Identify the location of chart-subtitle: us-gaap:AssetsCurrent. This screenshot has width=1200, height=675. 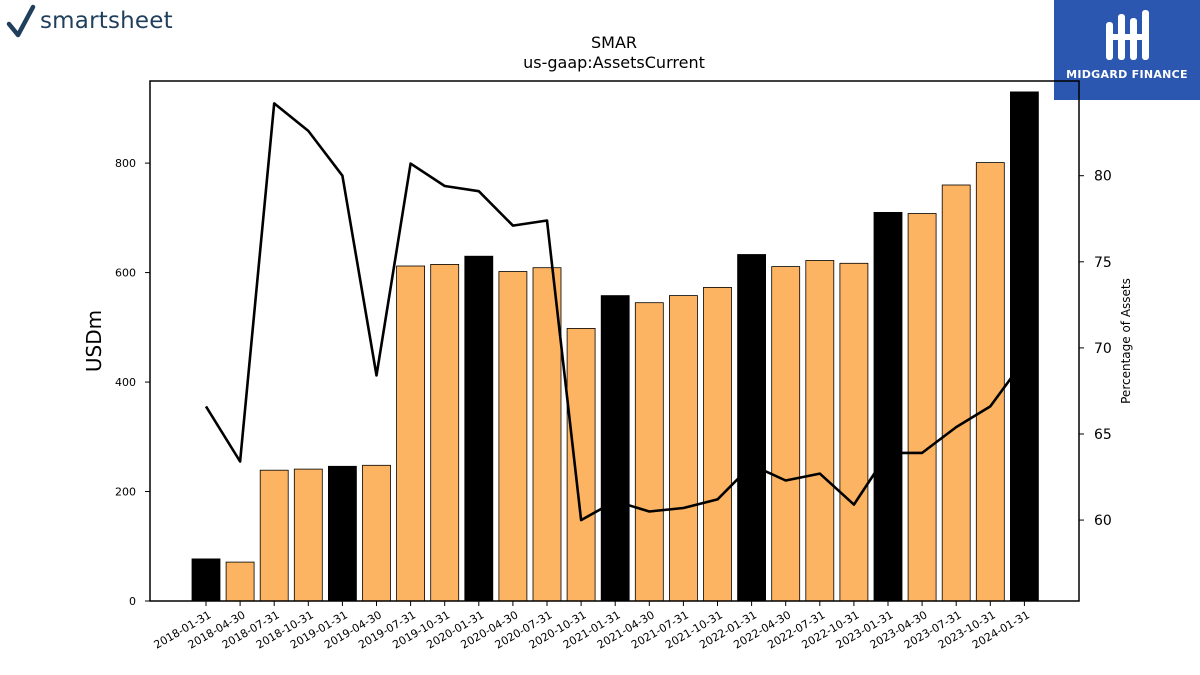
(614, 62).